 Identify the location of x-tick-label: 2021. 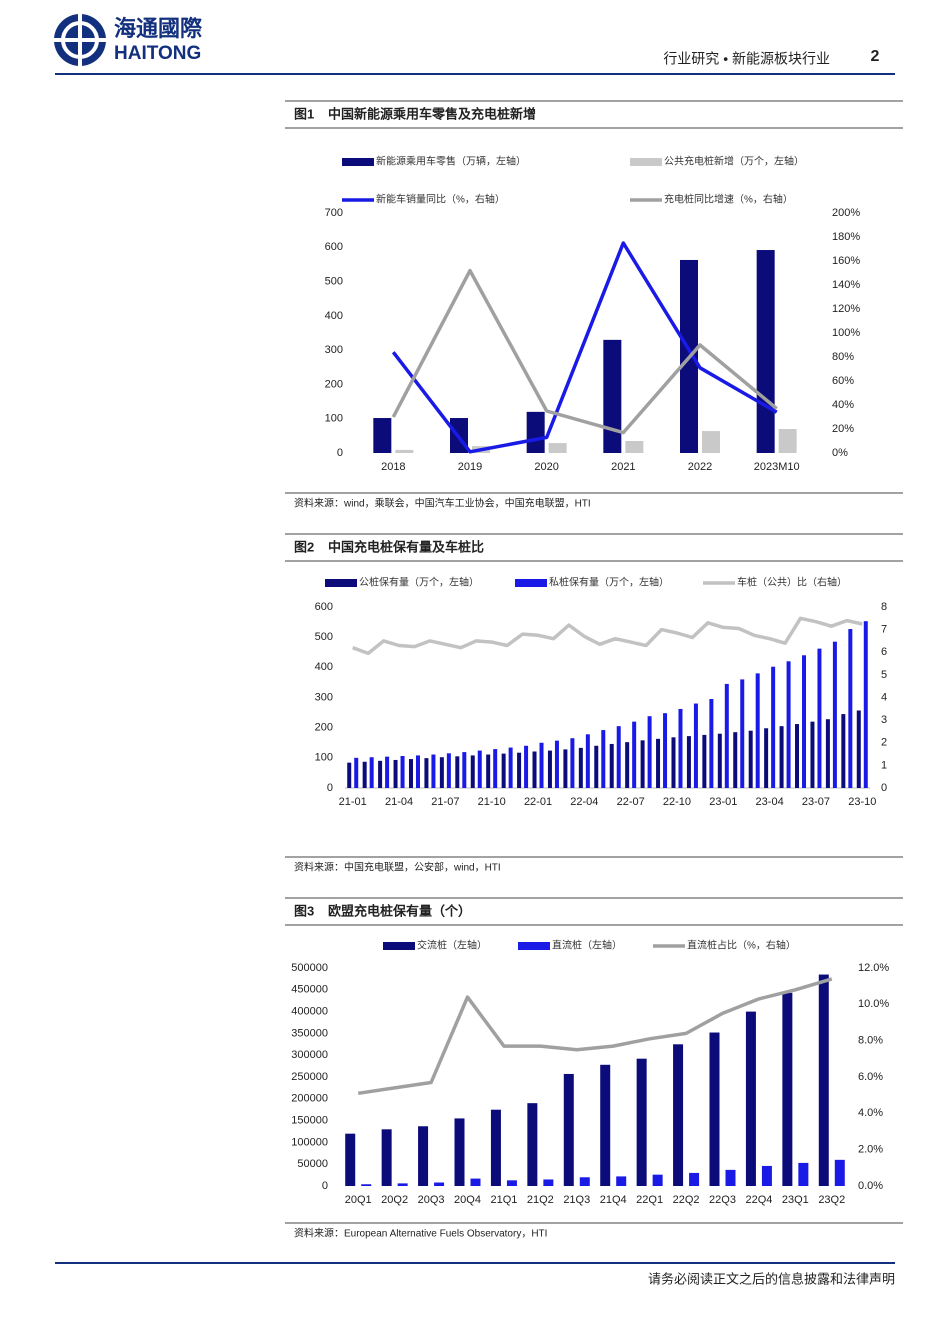
(623, 467).